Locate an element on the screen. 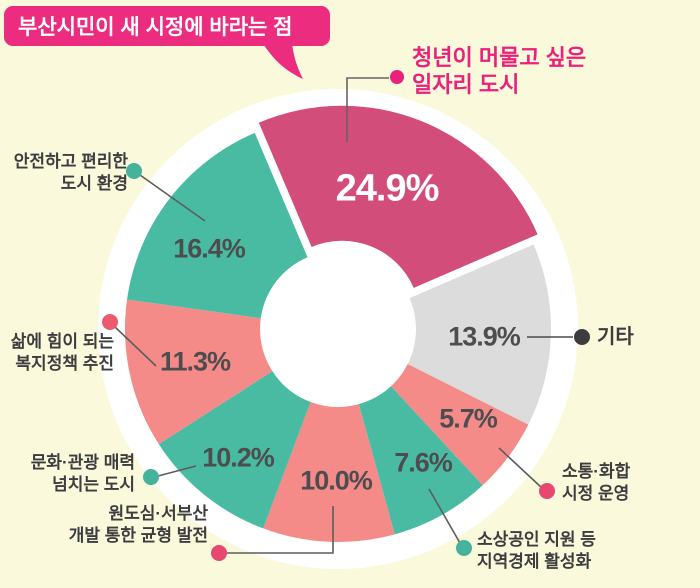 The image size is (700, 588). slice-balanced-development is located at coordinates (329, 472).